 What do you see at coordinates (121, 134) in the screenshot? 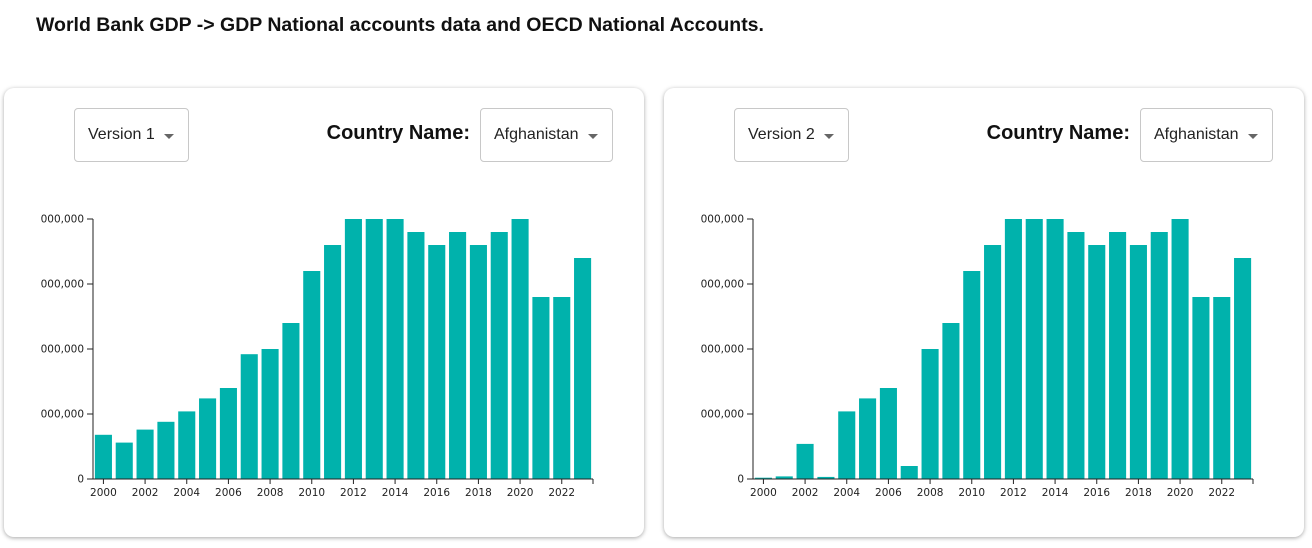
I see `version-select-value: Version 1` at bounding box center [121, 134].